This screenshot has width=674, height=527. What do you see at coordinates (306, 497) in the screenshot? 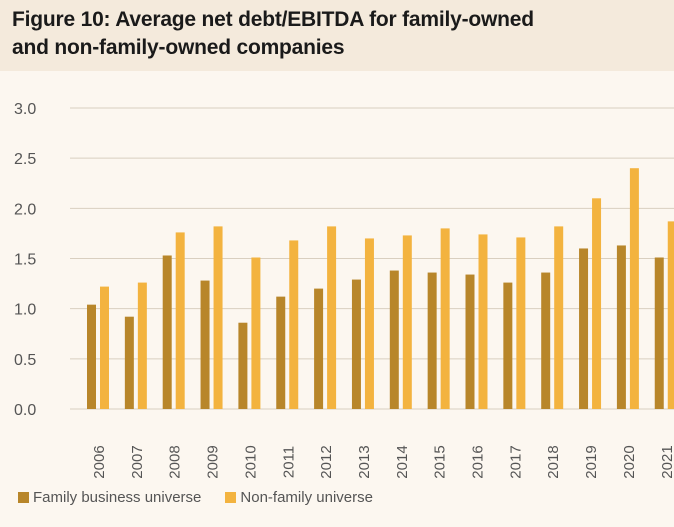
I see `legend-label-non-family: Non-family universe` at bounding box center [306, 497].